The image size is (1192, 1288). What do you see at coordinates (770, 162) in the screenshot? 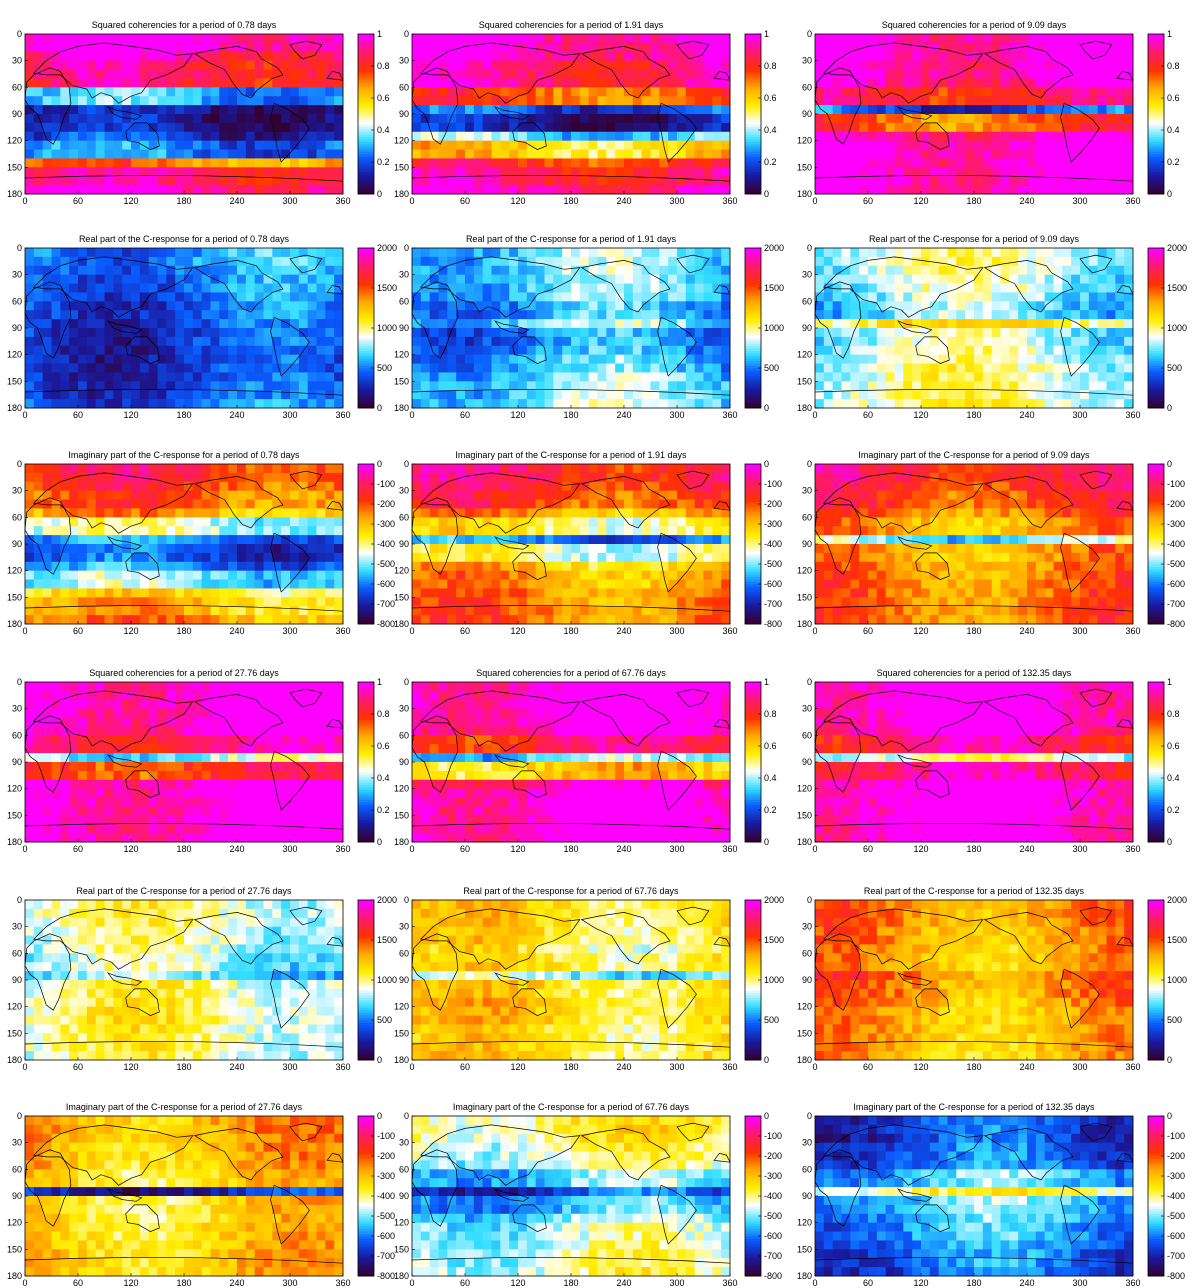
I see `colorbar-tick-label: 0.2` at bounding box center [770, 162].